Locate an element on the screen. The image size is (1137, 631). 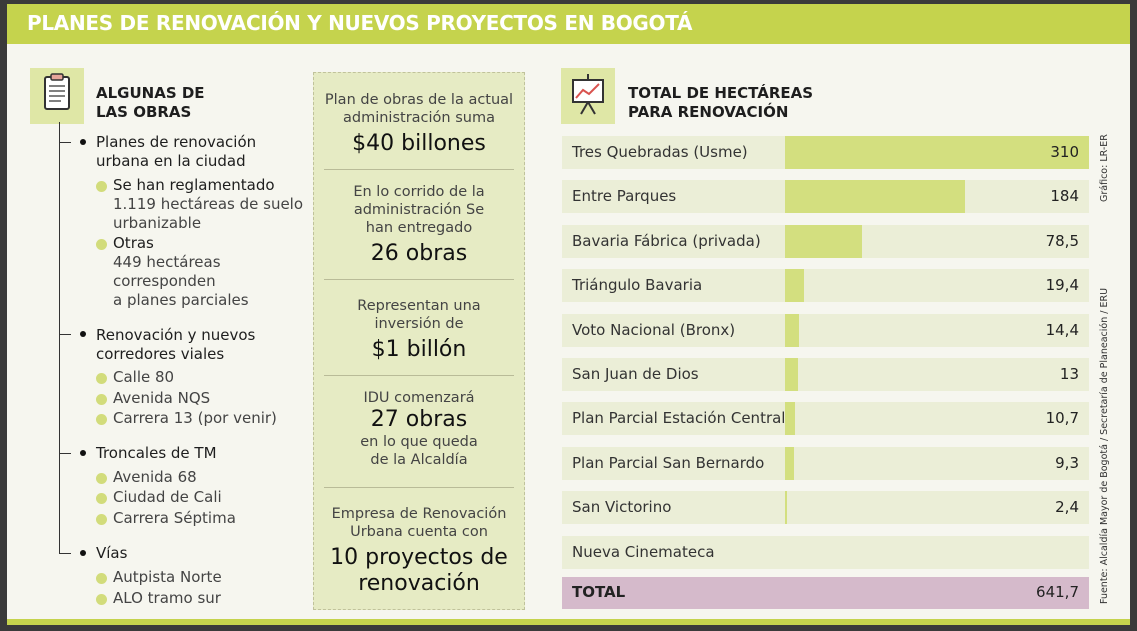
list-item-heading: Se han reglamentado is located at coordinates (194, 185).